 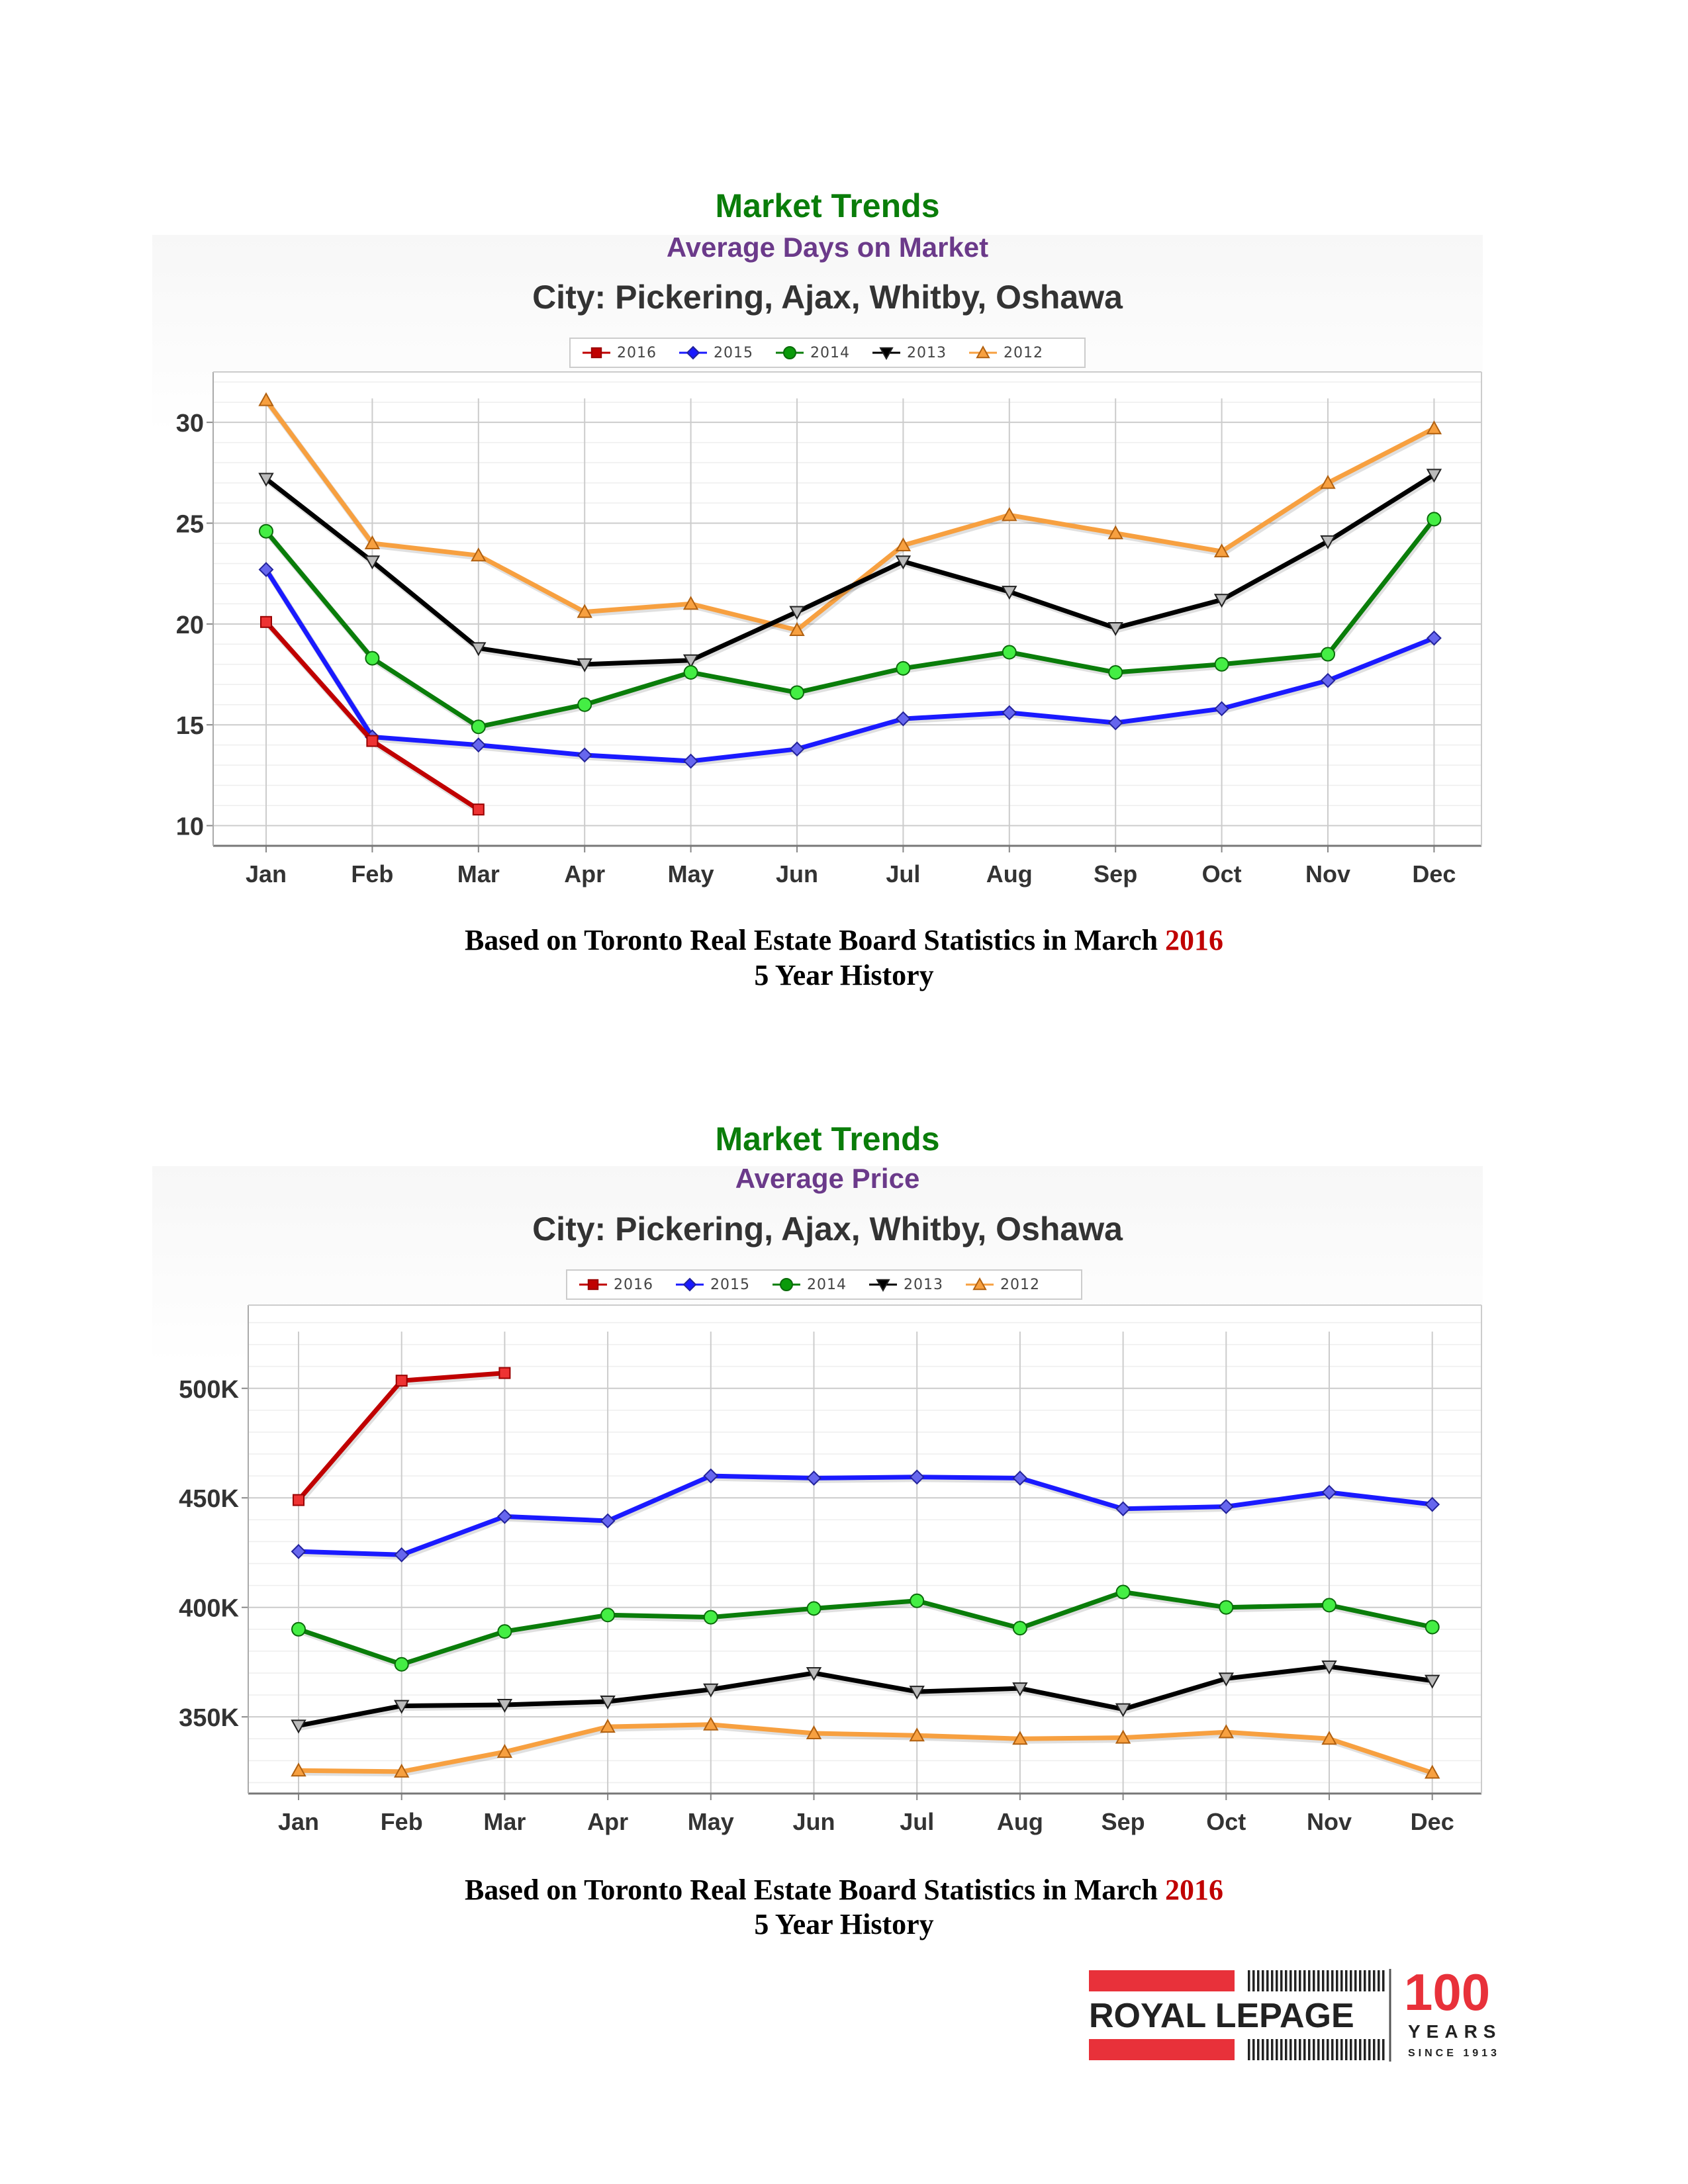 What do you see at coordinates (1115, 873) in the screenshot?
I see `chart1-x-tick-label: Sep` at bounding box center [1115, 873].